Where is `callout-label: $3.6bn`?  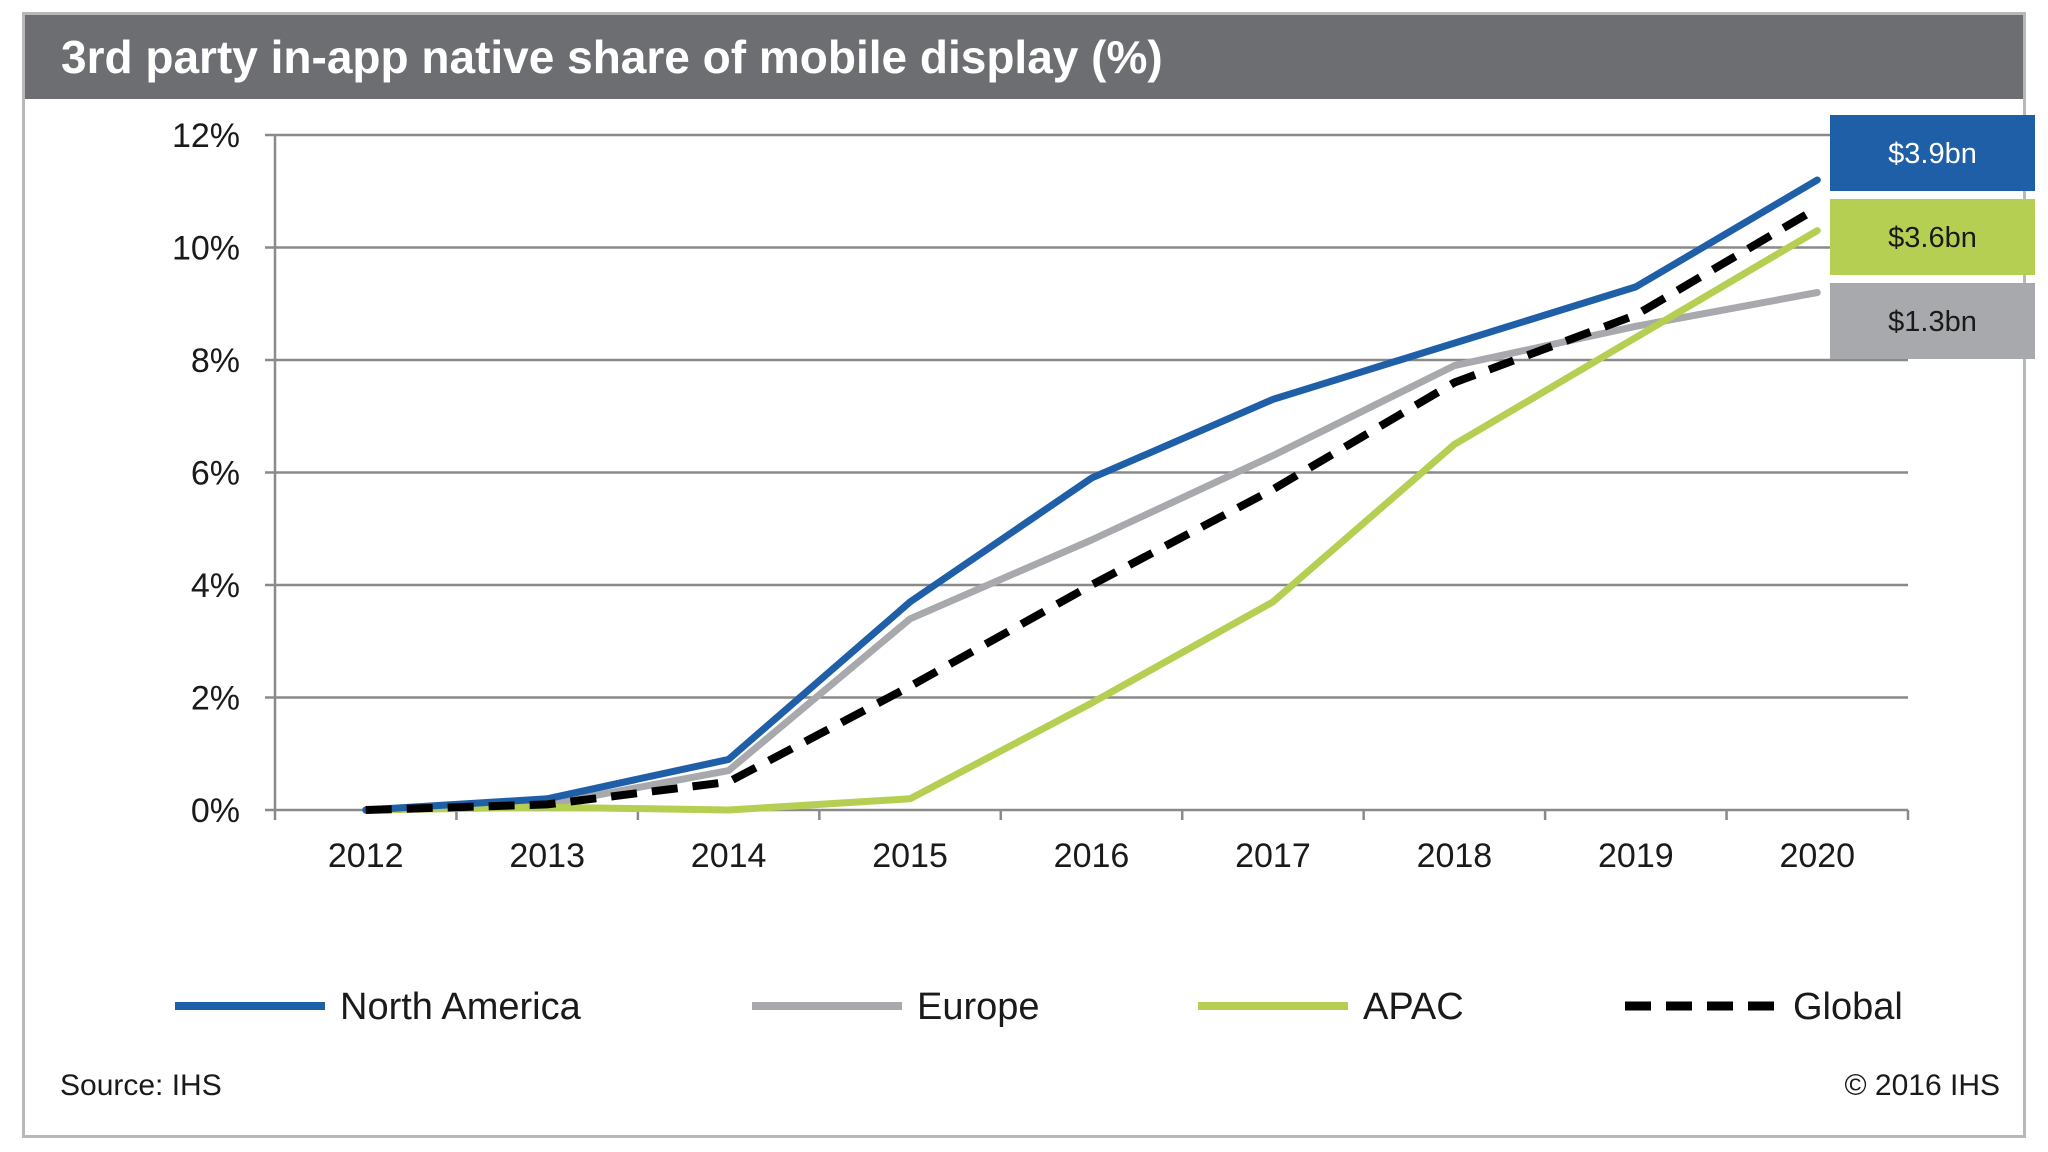 callout-label: $3.6bn is located at coordinates (1932, 238).